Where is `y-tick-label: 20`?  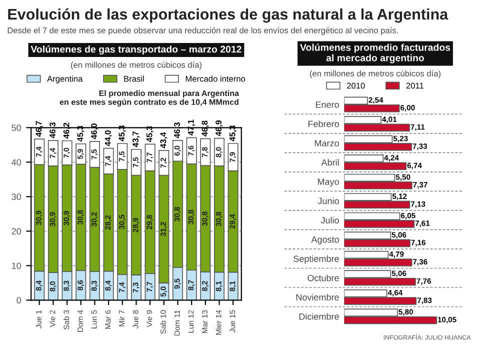
y-tick-label: 20 is located at coordinates (16, 231).